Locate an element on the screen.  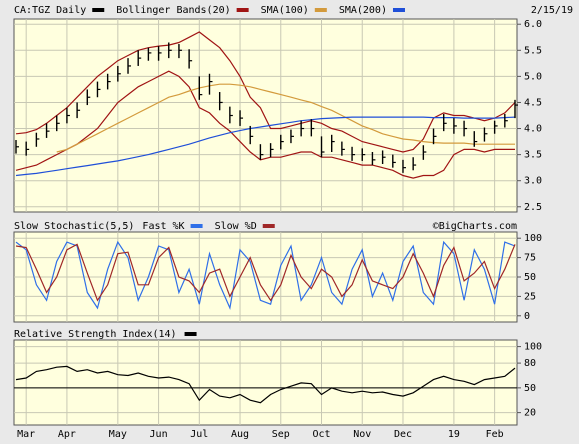
x-tick-label: Jul is located at coordinates (199, 434).